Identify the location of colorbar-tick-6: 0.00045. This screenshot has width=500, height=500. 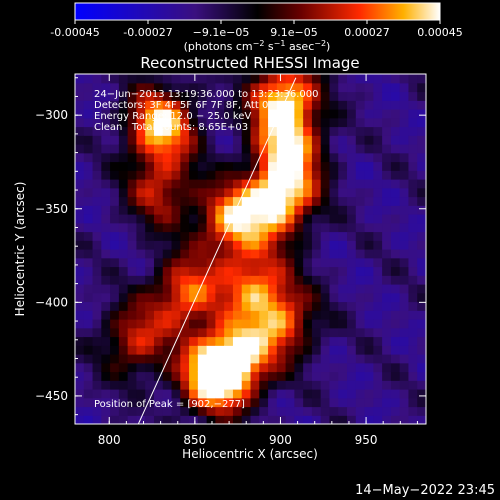
(440, 32).